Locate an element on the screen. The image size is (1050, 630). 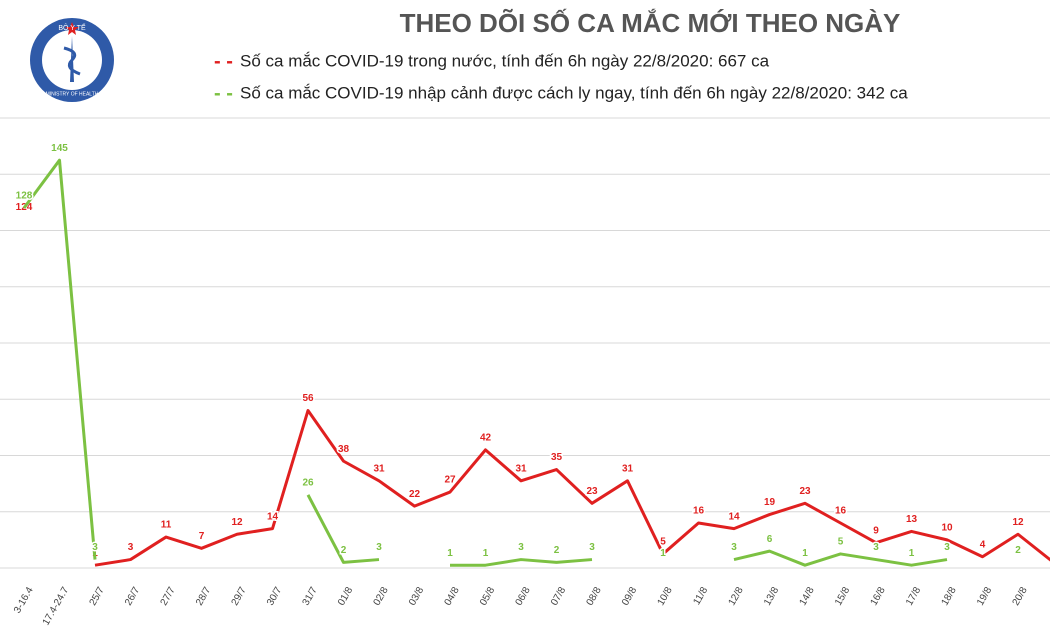
data-label: 35 is located at coordinates (557, 457).